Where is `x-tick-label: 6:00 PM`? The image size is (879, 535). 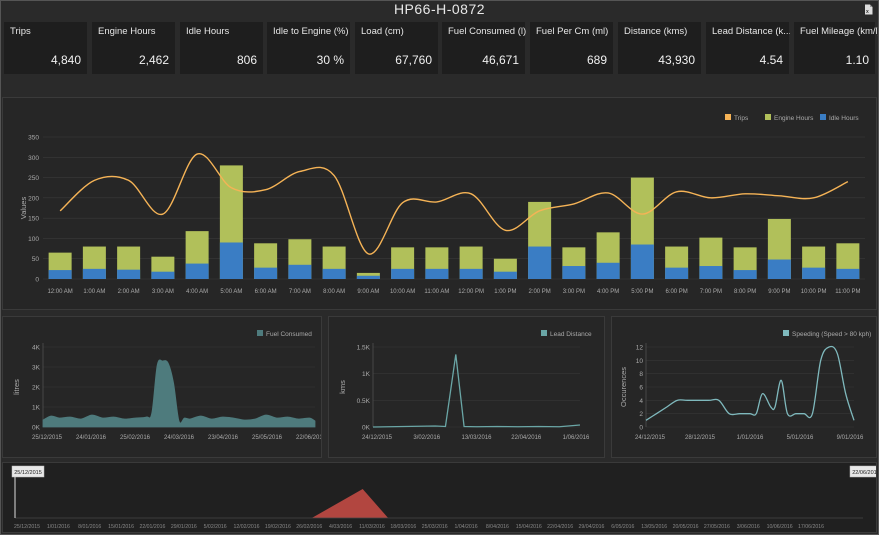 x-tick-label: 6:00 PM is located at coordinates (676, 292).